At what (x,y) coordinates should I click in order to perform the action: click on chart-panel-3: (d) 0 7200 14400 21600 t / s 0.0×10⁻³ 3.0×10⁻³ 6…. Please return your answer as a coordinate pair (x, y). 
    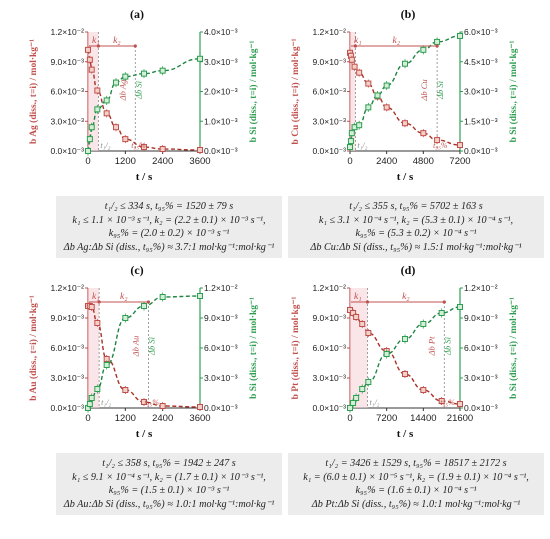
    Looking at the image, I should click on (404, 351).